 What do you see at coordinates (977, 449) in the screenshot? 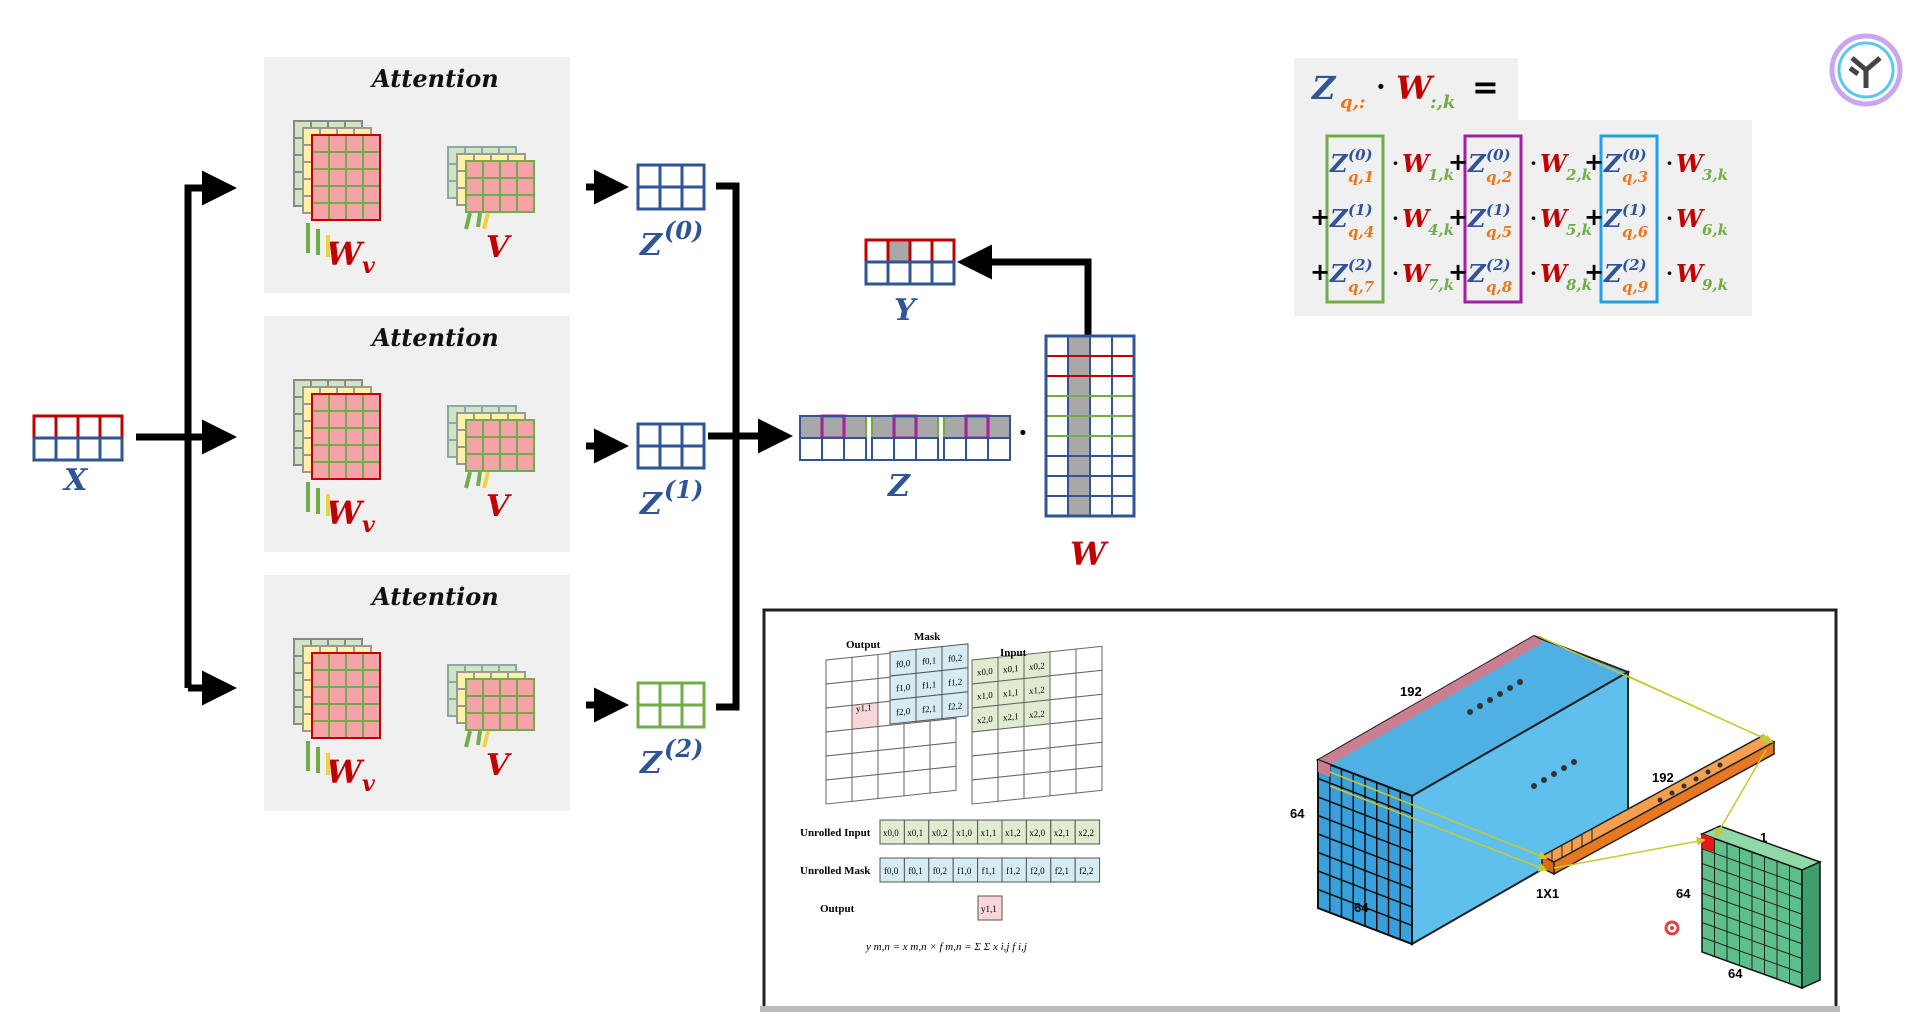
I see `z-bottom-row` at bounding box center [977, 449].